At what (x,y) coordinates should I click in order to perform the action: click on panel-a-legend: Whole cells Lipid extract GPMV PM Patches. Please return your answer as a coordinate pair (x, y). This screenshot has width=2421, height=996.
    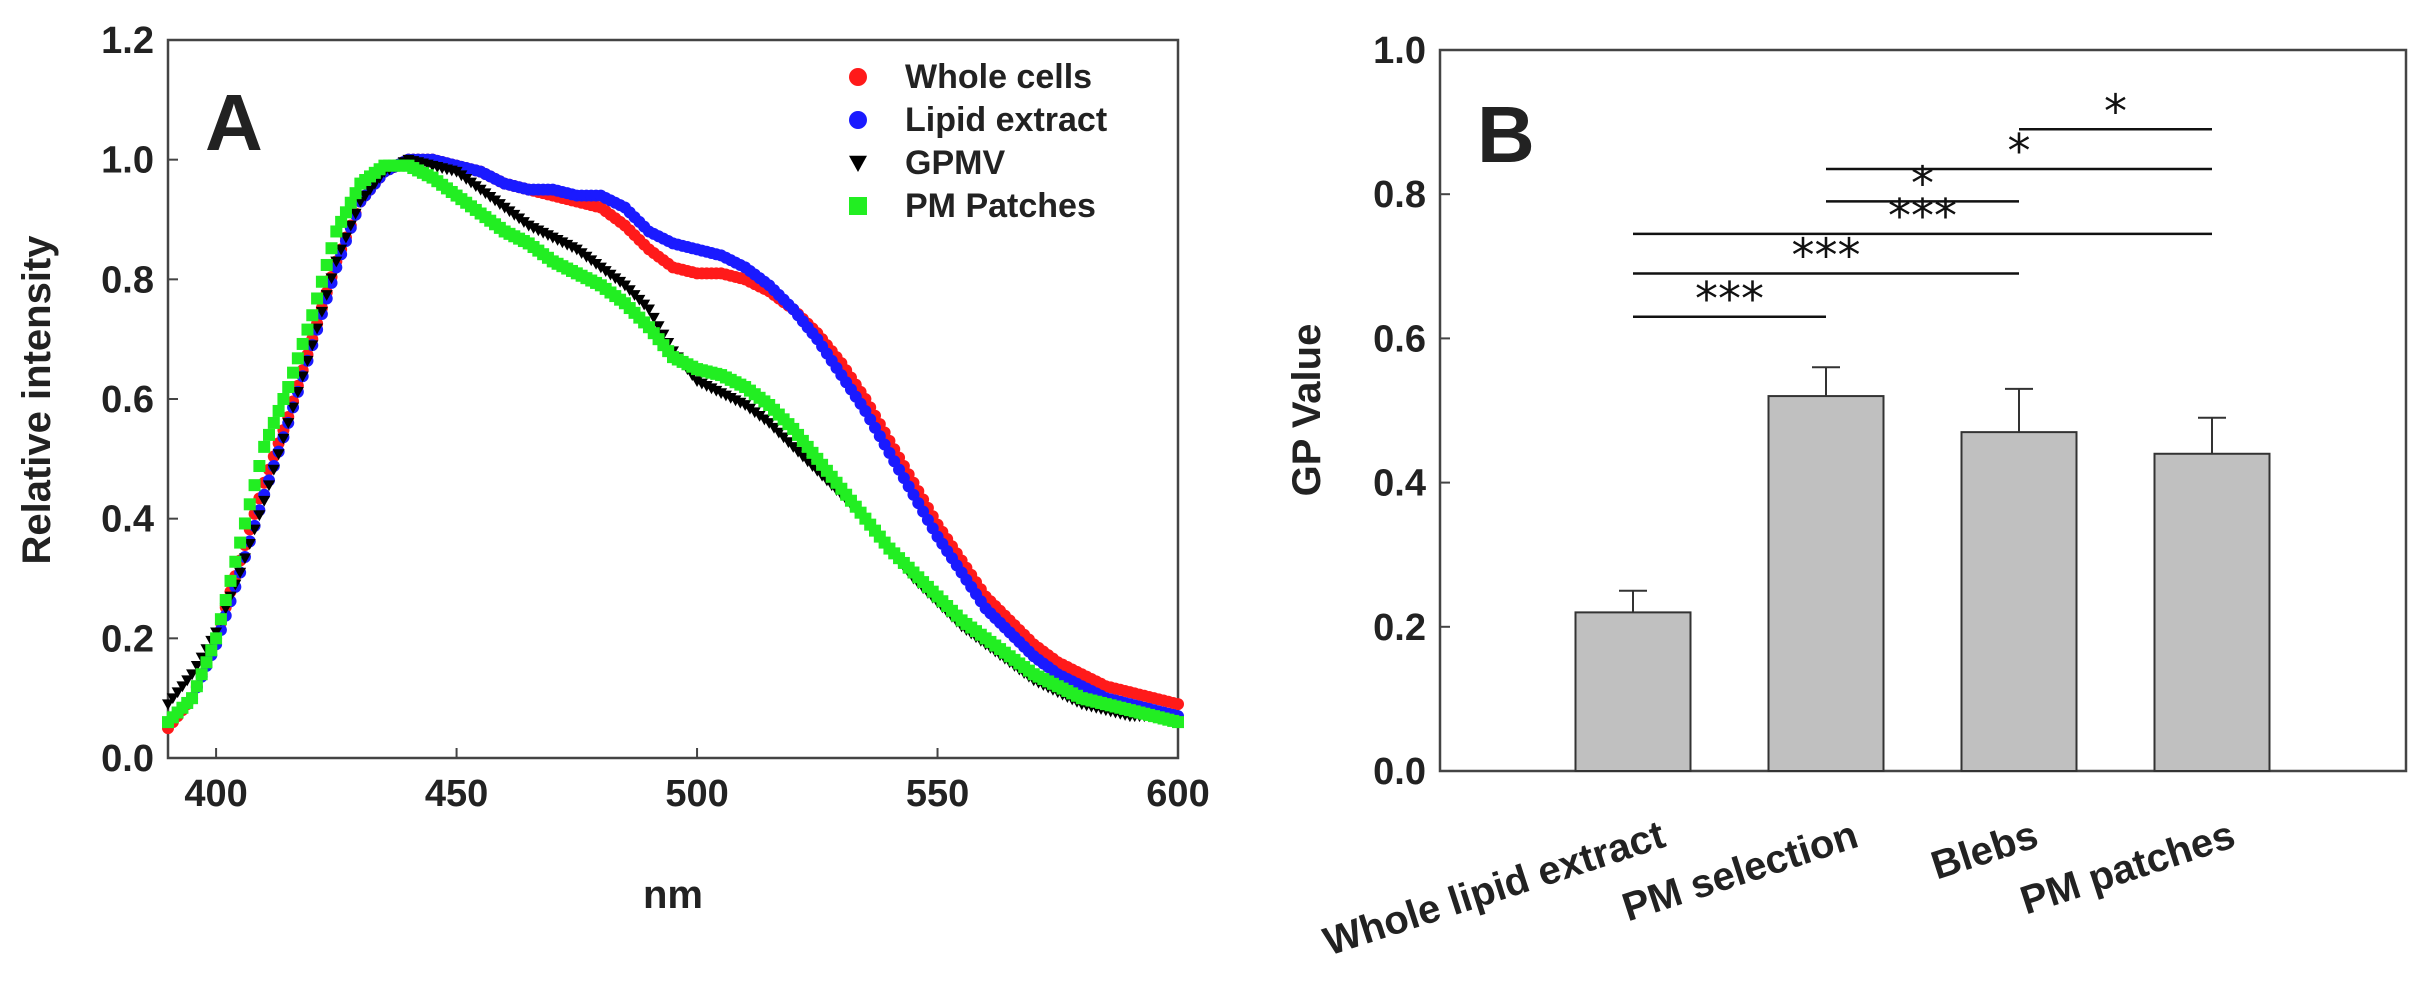
    Looking at the image, I should click on (978, 141).